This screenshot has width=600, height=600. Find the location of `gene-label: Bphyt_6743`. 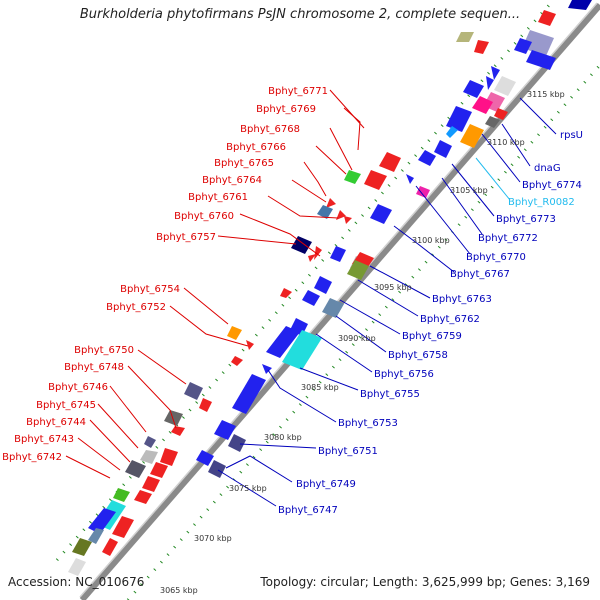

gene-label: Bphyt_6743 is located at coordinates (44, 439).